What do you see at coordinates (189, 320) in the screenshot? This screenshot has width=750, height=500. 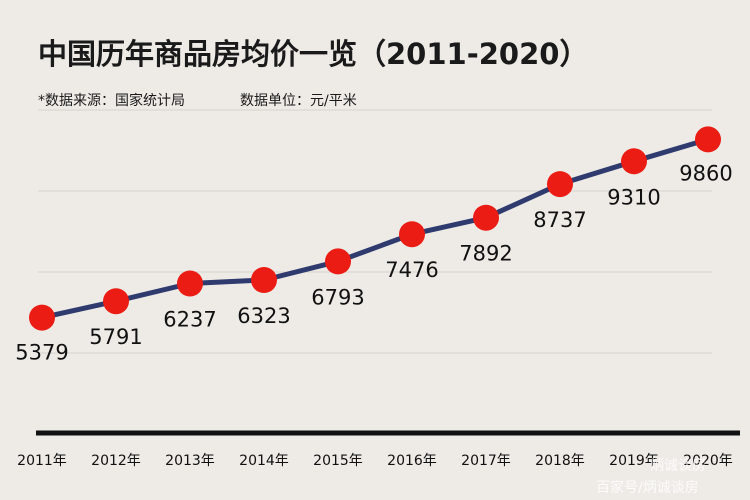 I see `data-label: 6237` at bounding box center [189, 320].